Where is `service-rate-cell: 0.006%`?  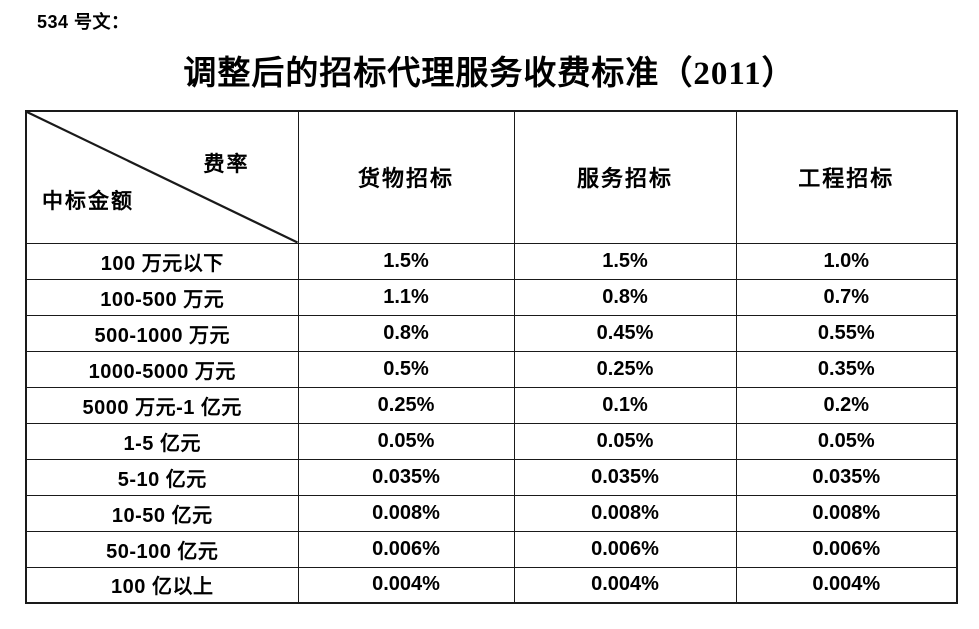 service-rate-cell: 0.006% is located at coordinates (625, 549).